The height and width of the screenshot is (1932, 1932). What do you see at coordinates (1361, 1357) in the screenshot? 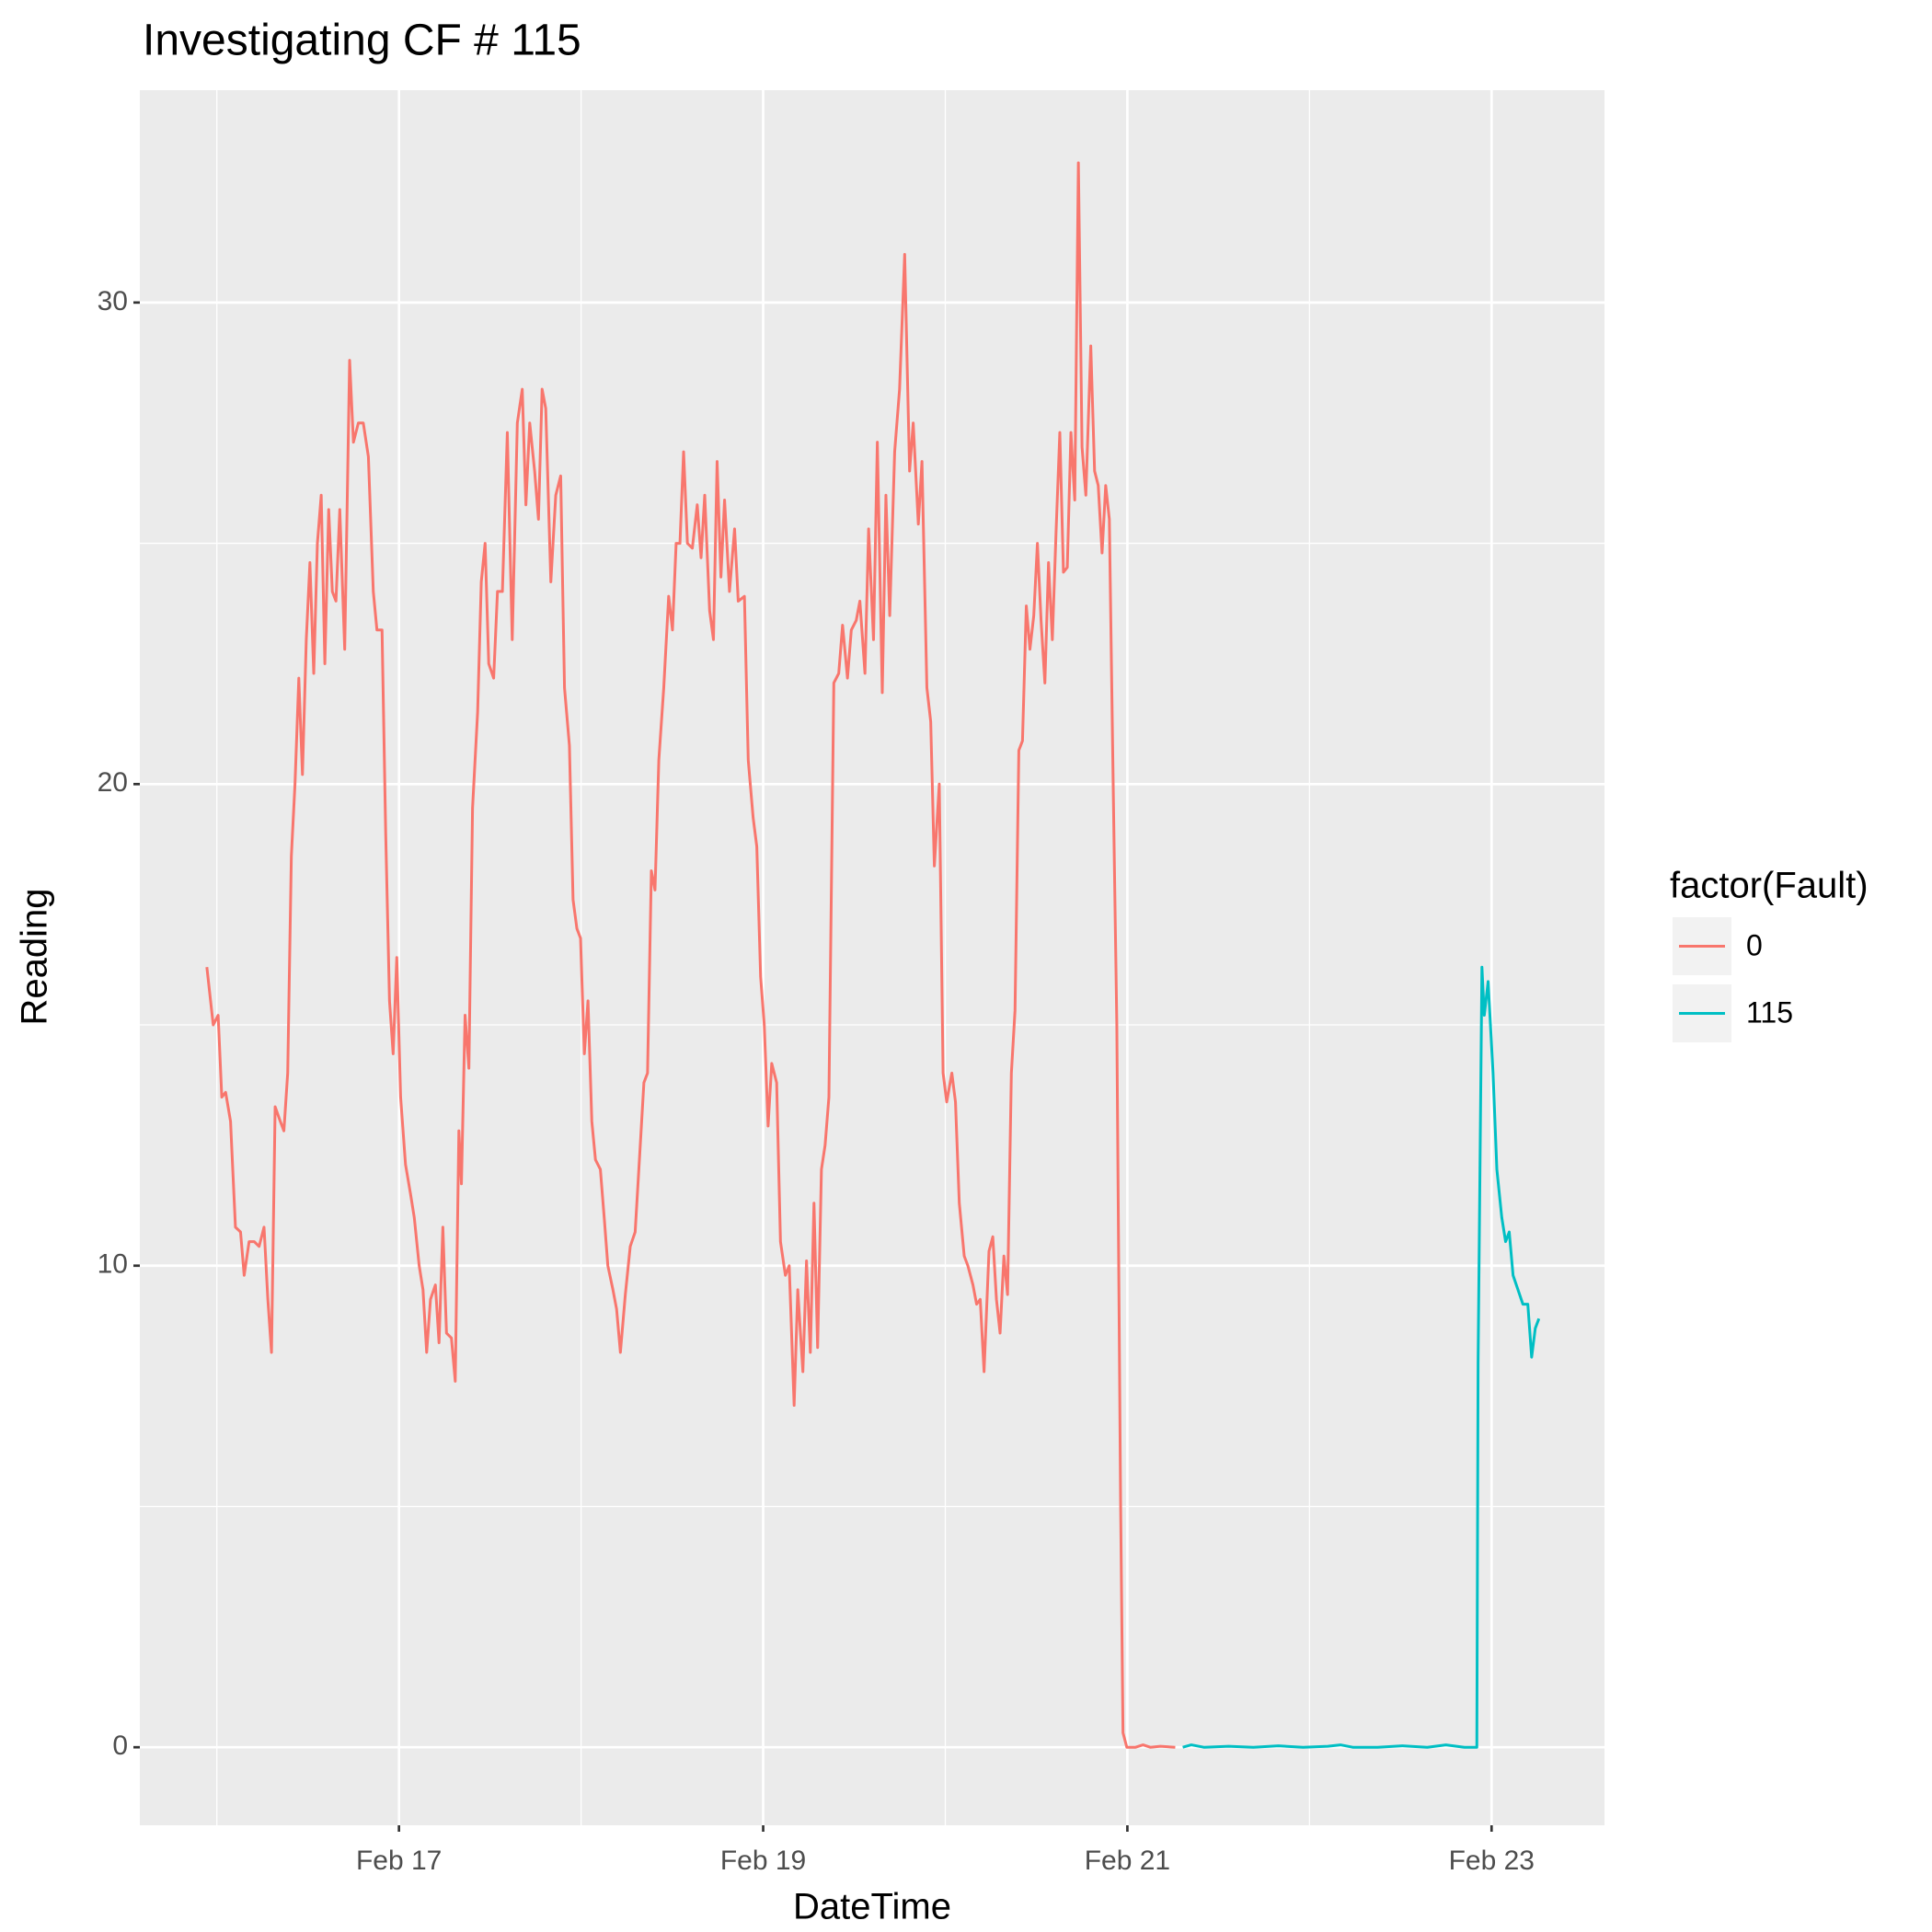
I see `series-line` at bounding box center [1361, 1357].